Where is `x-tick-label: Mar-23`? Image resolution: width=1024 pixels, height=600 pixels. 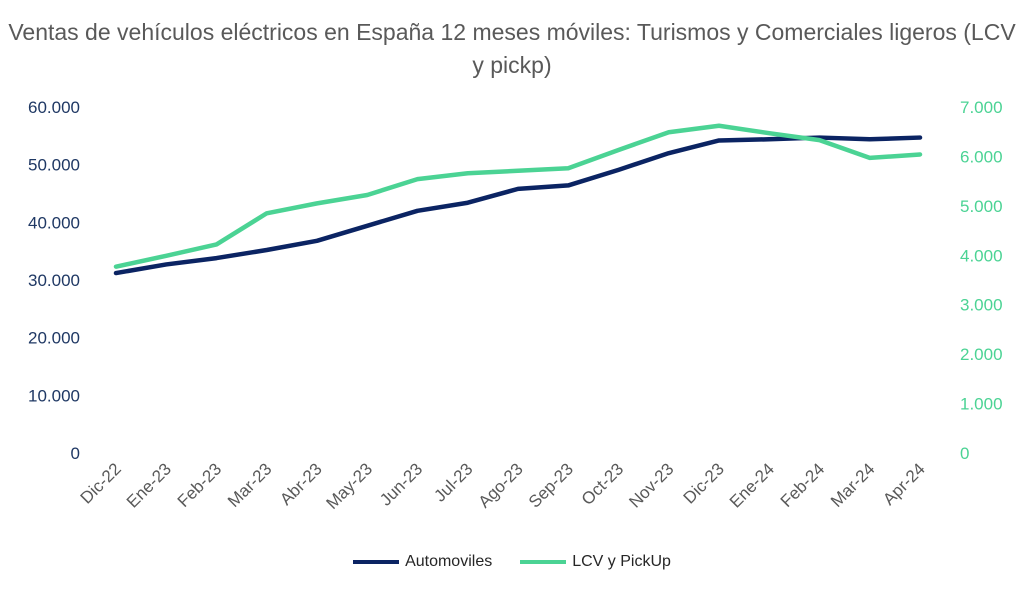 x-tick-label: Mar-23 is located at coordinates (250, 485).